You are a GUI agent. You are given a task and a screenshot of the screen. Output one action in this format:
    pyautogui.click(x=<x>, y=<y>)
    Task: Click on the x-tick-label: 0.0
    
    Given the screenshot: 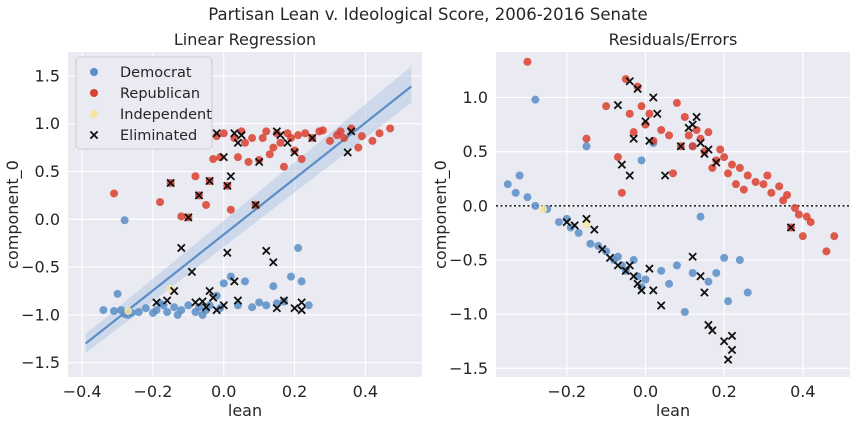 What is the action you would take?
    pyautogui.click(x=645, y=391)
    